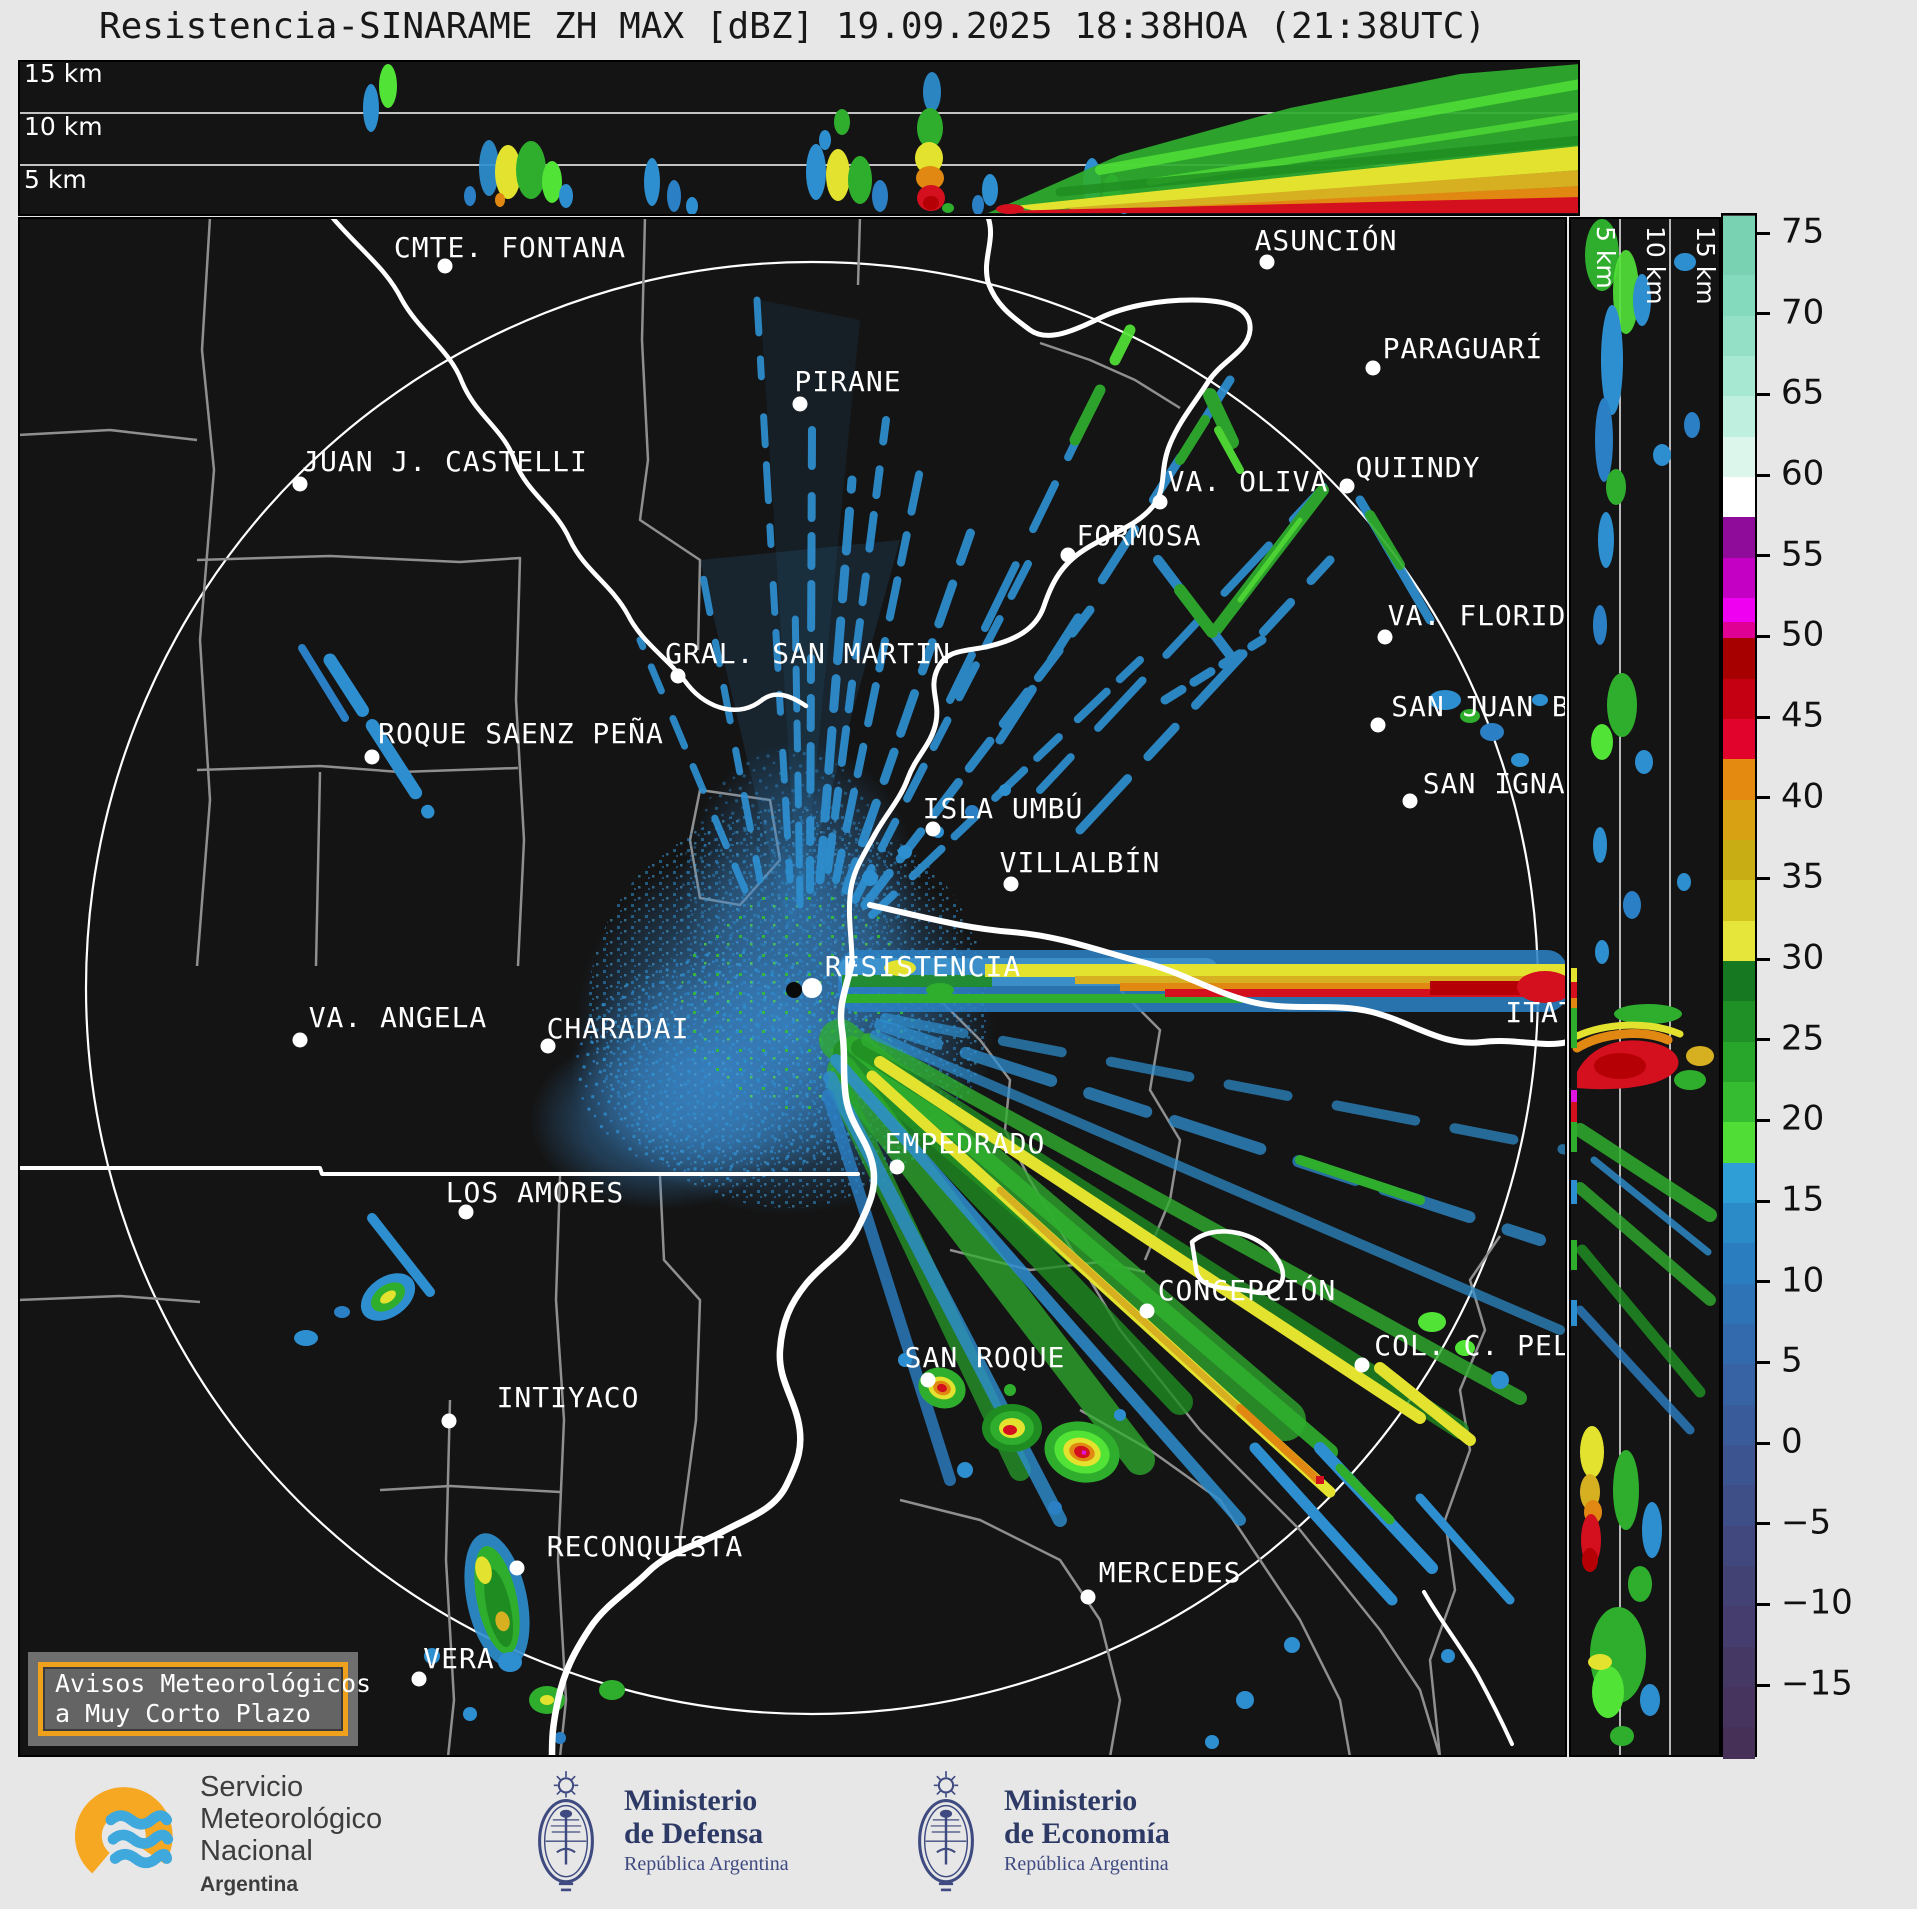  I want to click on colorbar-segment-70-72.5-dbz, so click(1739, 296).